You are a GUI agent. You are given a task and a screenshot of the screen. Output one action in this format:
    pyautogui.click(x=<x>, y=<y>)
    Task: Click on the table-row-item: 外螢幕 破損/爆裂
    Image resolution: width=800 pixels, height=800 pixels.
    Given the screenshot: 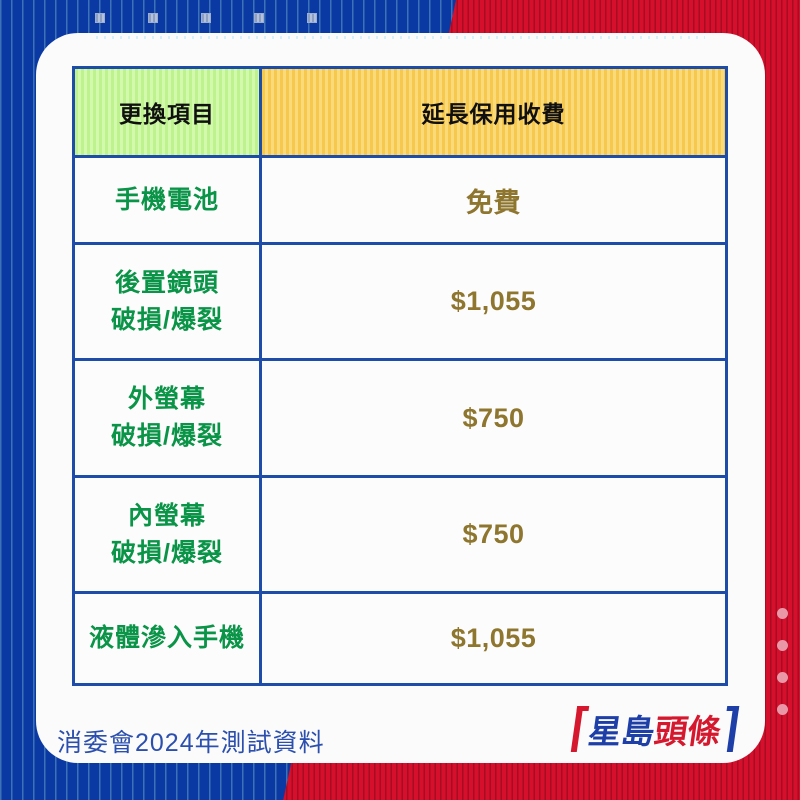 What is the action you would take?
    pyautogui.click(x=167, y=418)
    